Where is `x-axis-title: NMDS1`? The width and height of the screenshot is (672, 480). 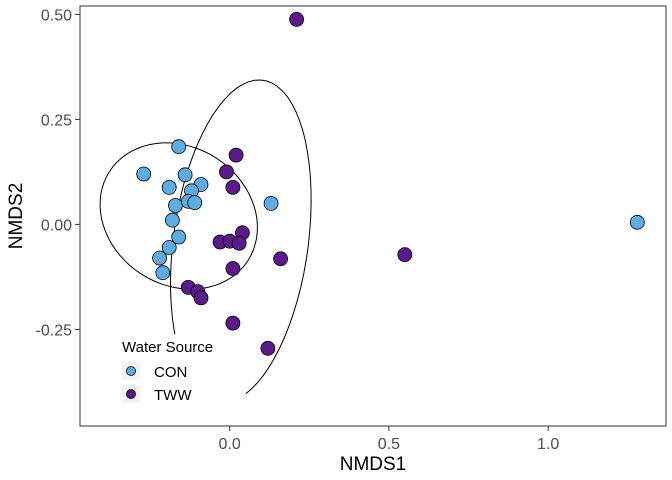
x-axis-title: NMDS1 is located at coordinates (373, 464).